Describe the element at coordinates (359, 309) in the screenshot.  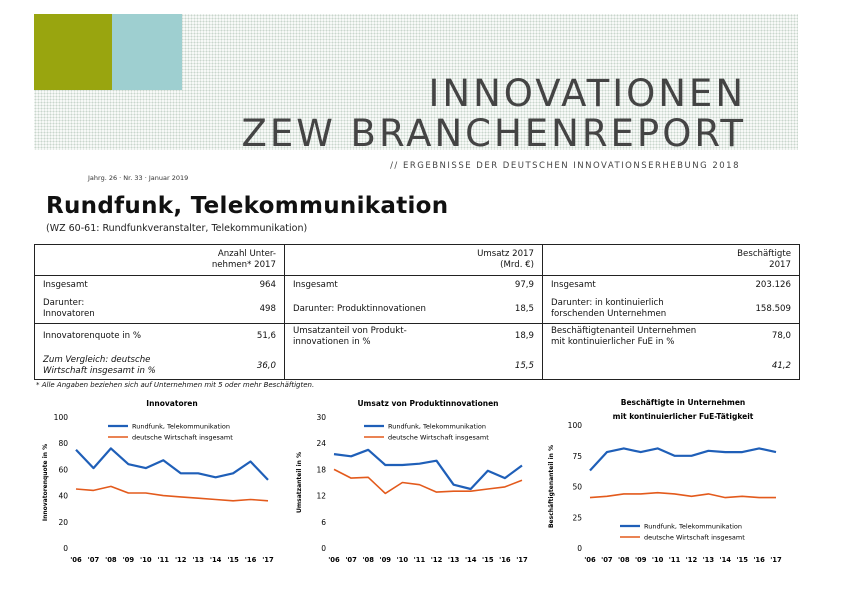
I see `col2-row2-label: Darunter: Produktinnovationen` at that location.